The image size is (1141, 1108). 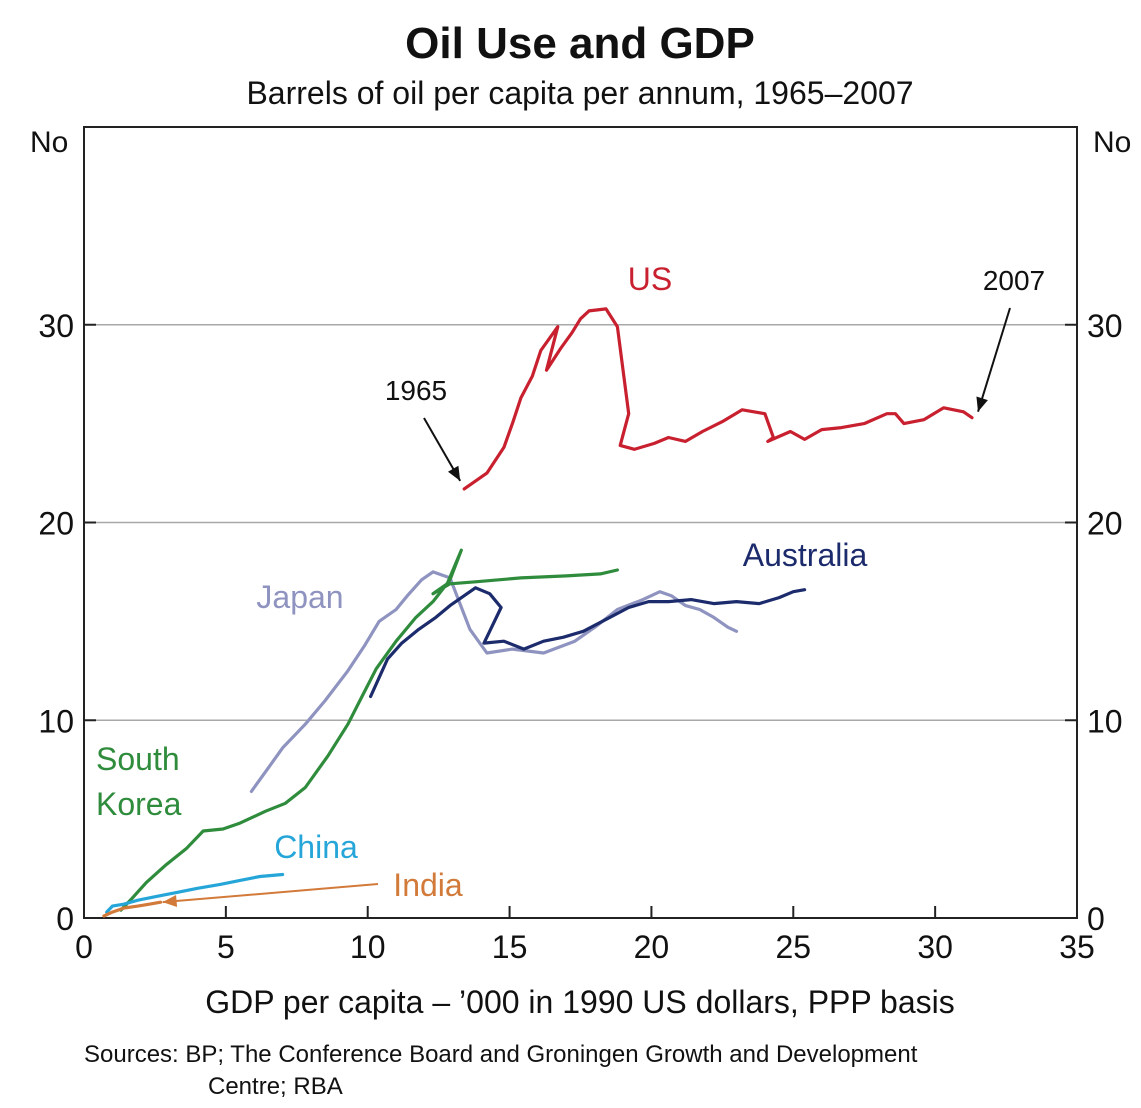 What do you see at coordinates (170, 901) in the screenshot?
I see `arrow-india-head` at bounding box center [170, 901].